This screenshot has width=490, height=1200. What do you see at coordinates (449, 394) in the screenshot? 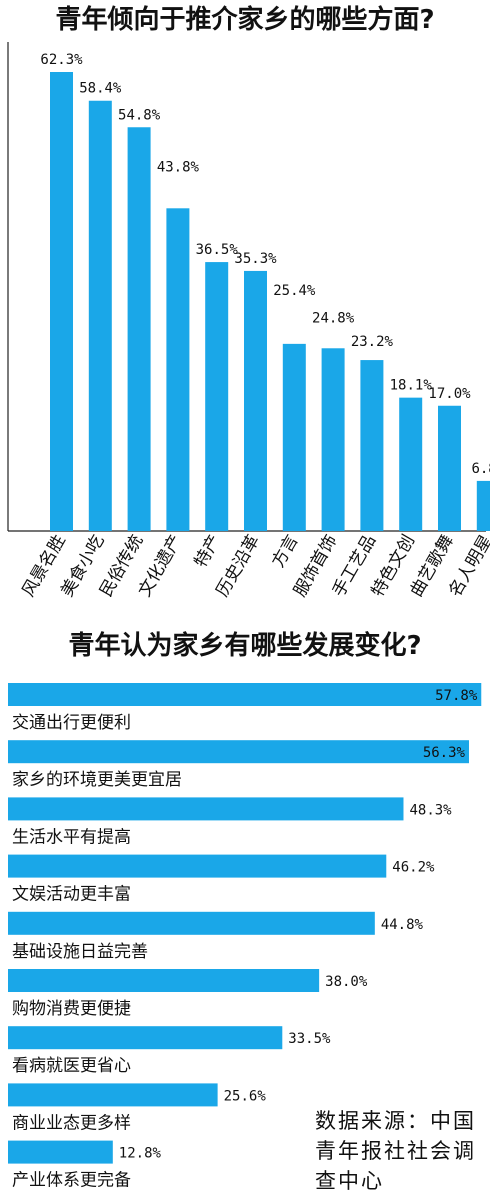
I see `bar-value-label: 17.0%` at bounding box center [449, 394].